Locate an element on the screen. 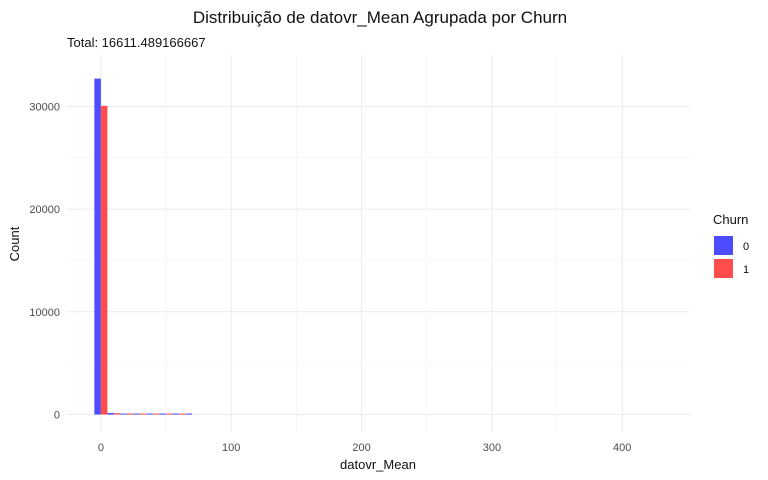  x-tick-label: 0 is located at coordinates (101, 448).